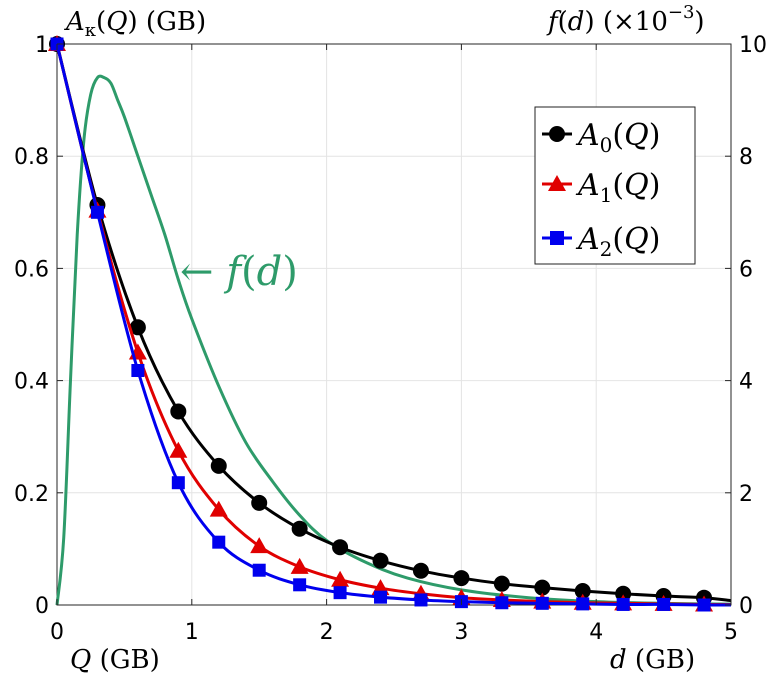 The height and width of the screenshot is (680, 772). What do you see at coordinates (57, 632) in the screenshot?
I see `x-tick-label: 0` at bounding box center [57, 632].